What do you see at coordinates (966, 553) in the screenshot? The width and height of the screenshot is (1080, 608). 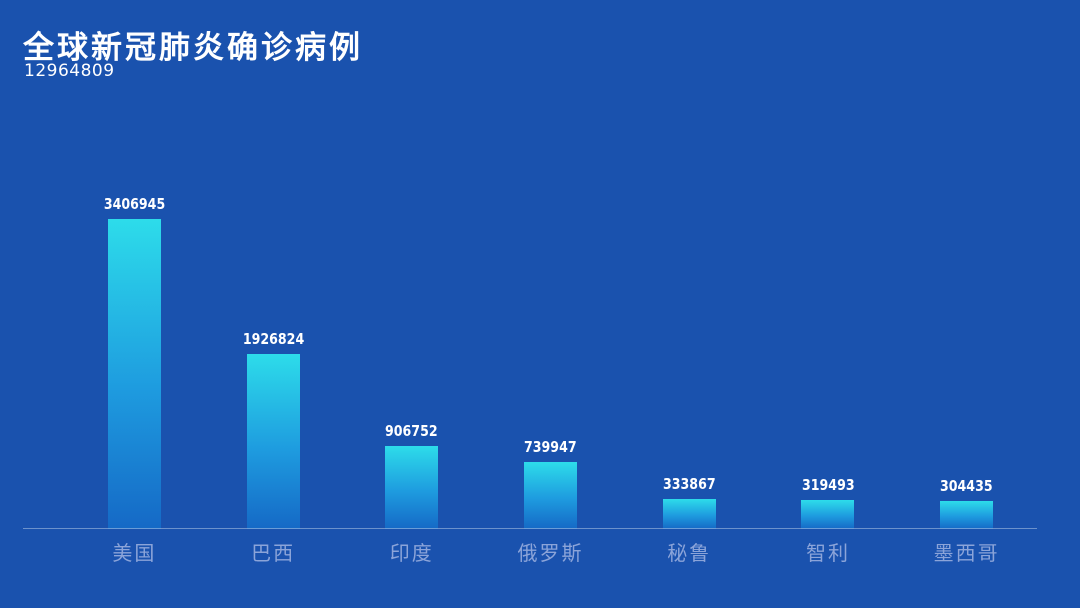 I see `category-label: 墨西哥` at bounding box center [966, 553].